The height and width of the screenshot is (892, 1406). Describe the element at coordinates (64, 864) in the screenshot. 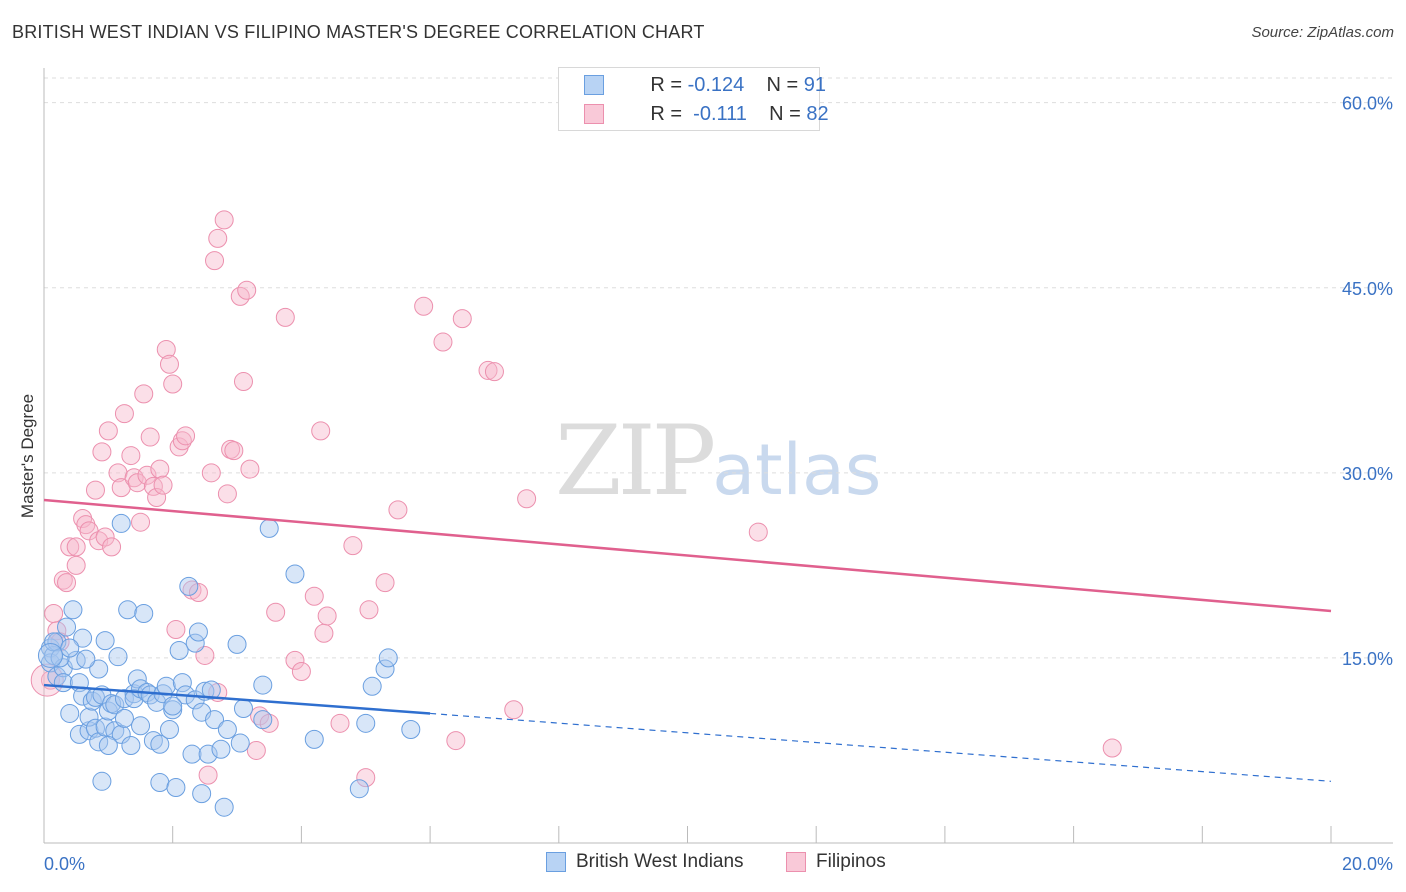

I see `x-tick-label: 0.0%` at that location.